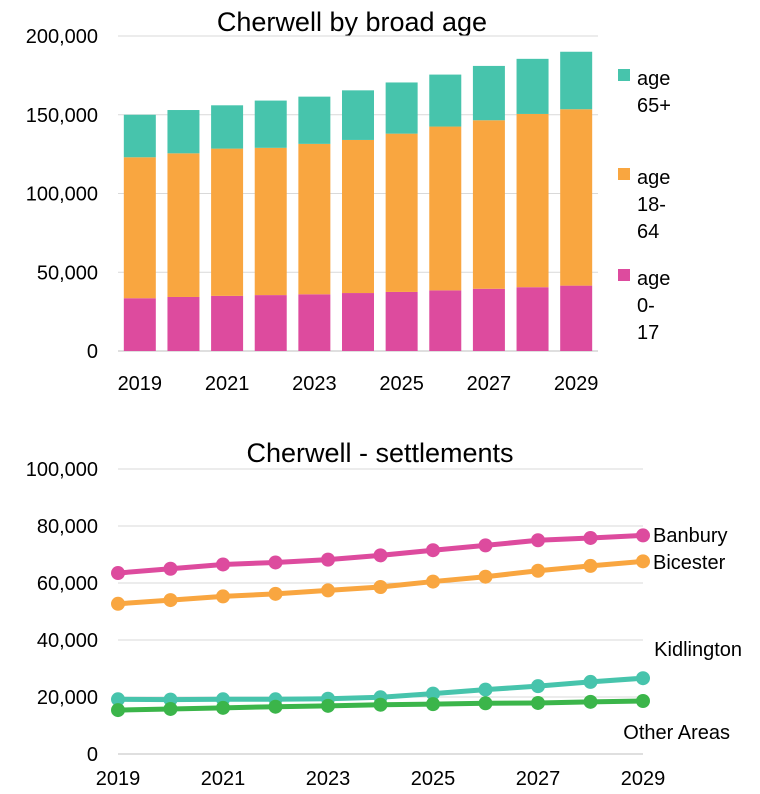 This screenshot has width=760, height=794. Describe the element at coordinates (648, 232) in the screenshot. I see `bar-legend-label-line: 64` at that location.